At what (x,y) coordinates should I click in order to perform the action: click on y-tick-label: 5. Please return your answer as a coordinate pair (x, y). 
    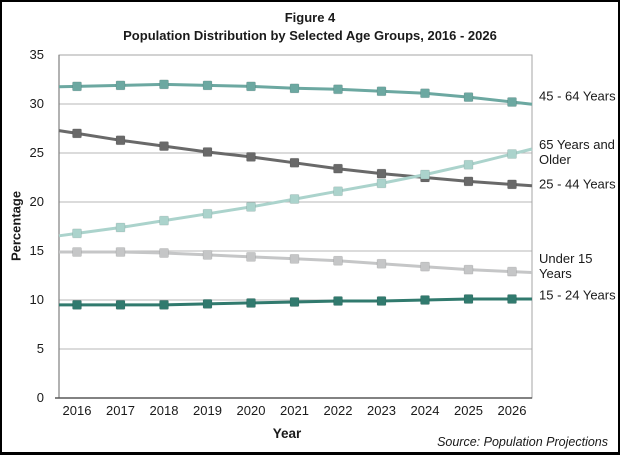
    Looking at the image, I should click on (40, 348).